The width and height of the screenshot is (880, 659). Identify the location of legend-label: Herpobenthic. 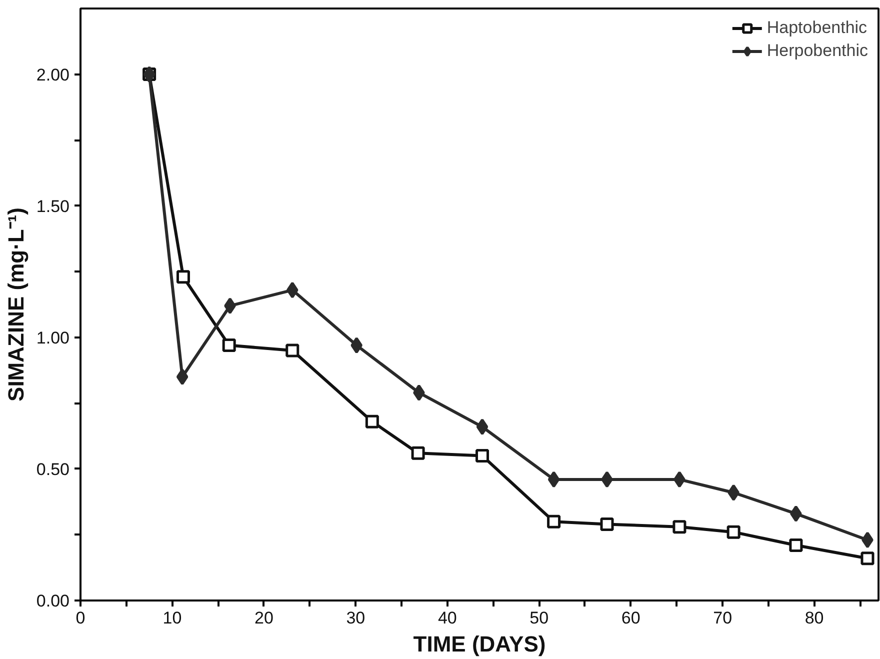
(817, 51).